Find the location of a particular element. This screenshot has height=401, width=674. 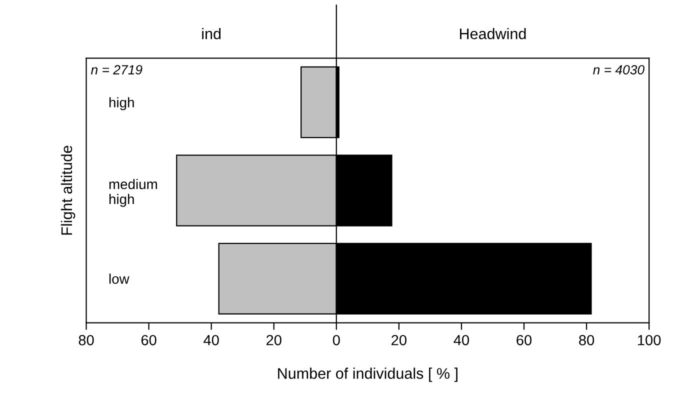

annotation: n = 4030 is located at coordinates (618, 69).